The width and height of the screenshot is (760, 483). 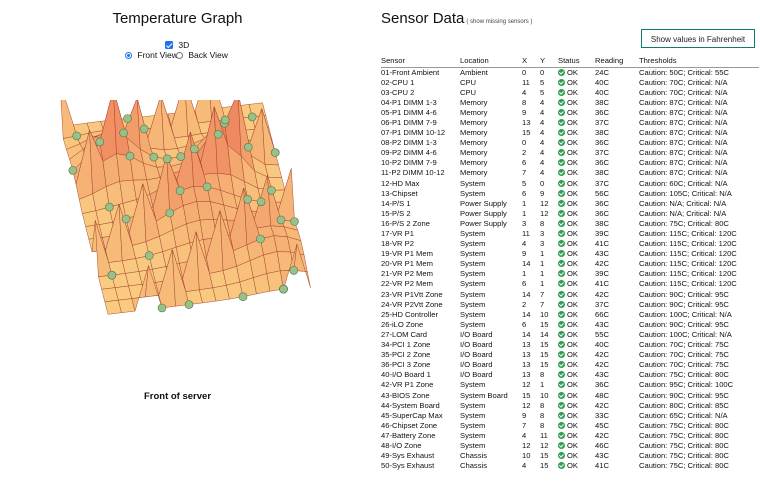 What do you see at coordinates (406, 345) in the screenshot?
I see `sensor-name: 34-PCI 1 Zone` at bounding box center [406, 345].